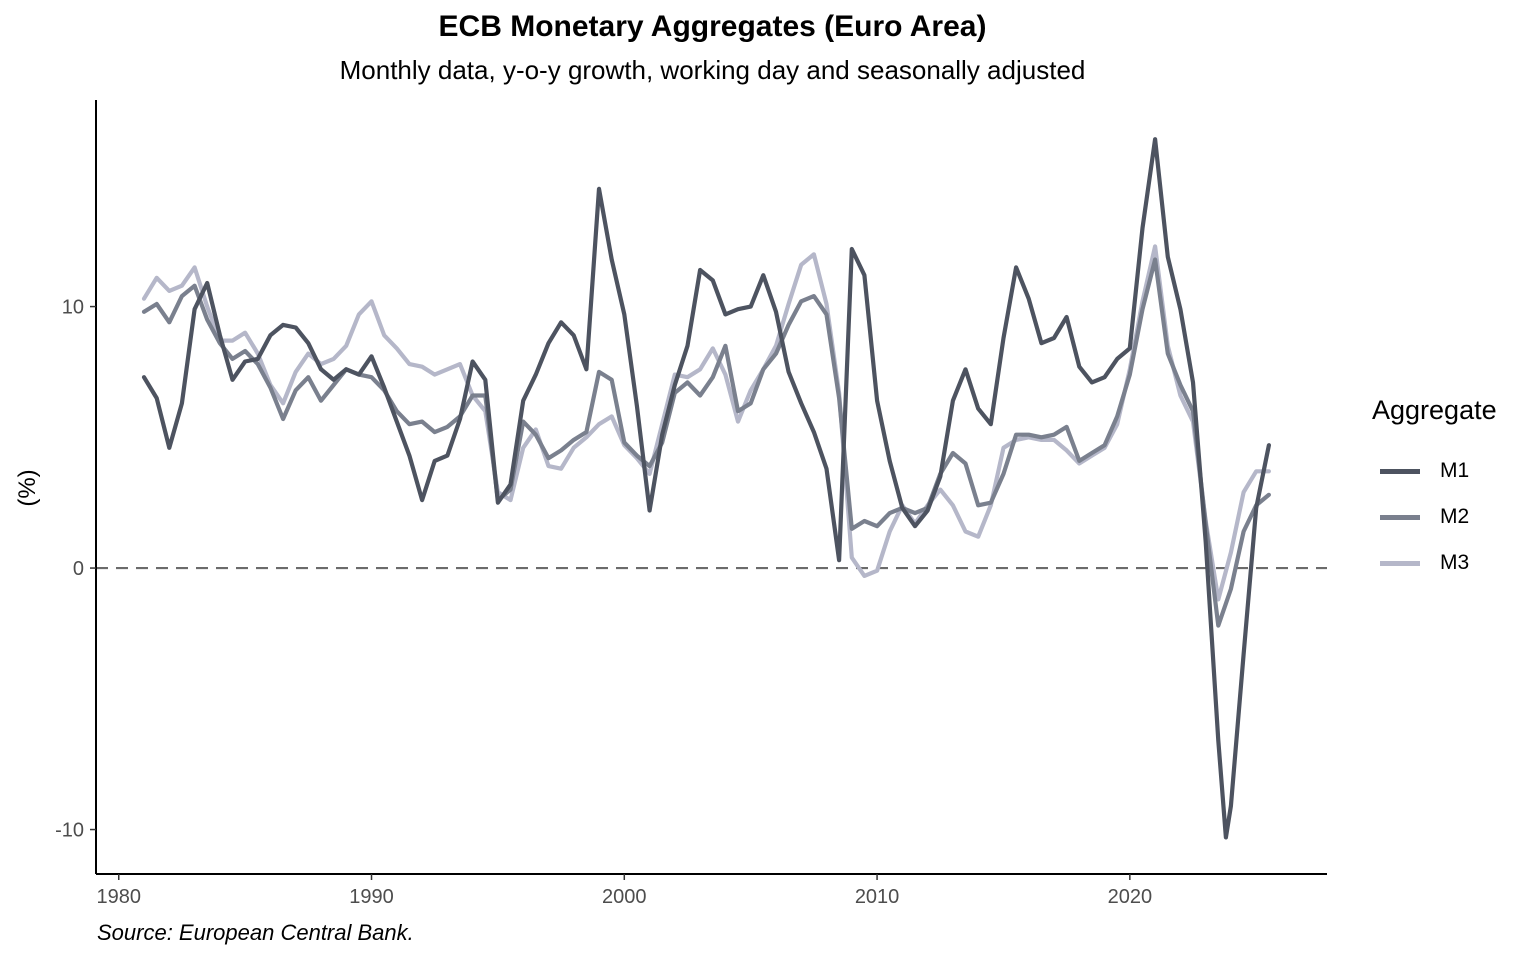  Describe the element at coordinates (69, 831) in the screenshot. I see `y-tick-label: -10` at that location.